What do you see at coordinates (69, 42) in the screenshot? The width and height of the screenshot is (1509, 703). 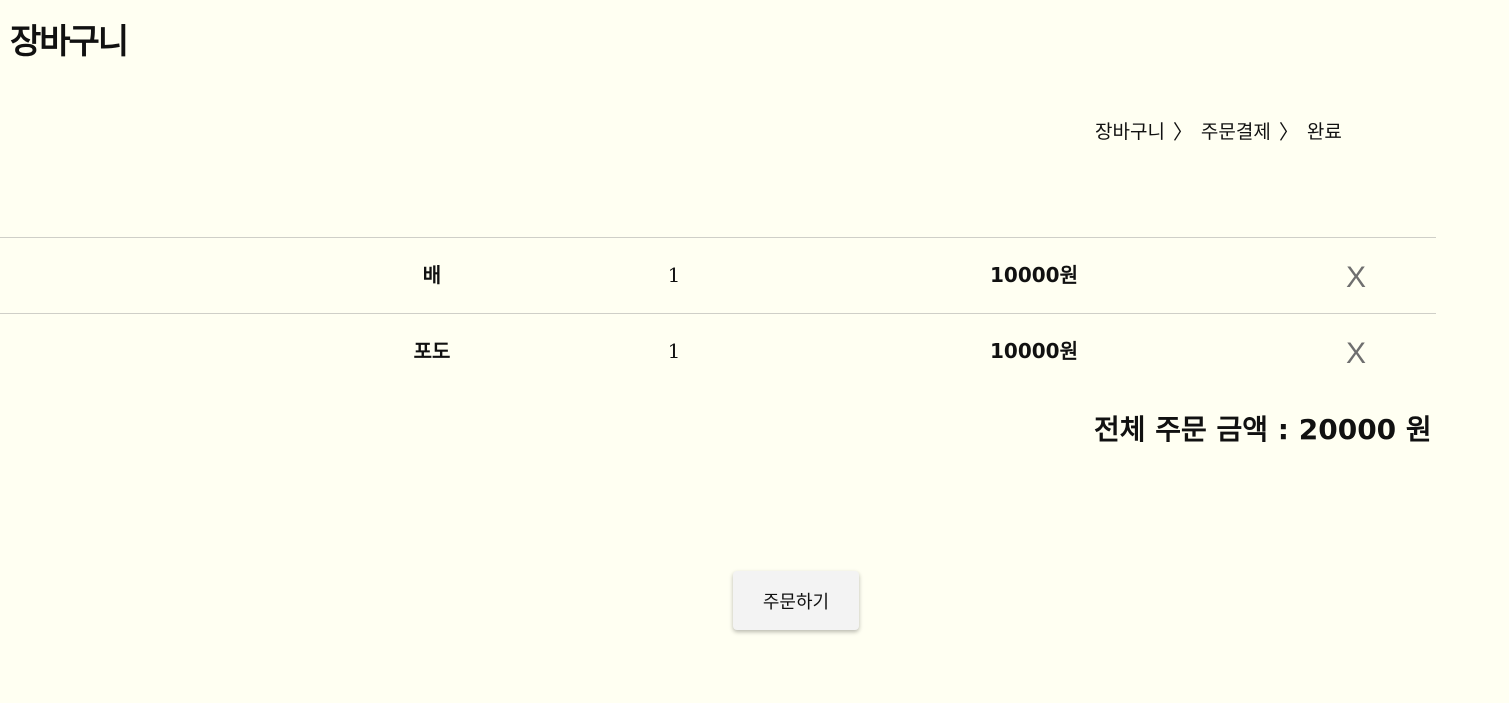 I see `page-title: 장바구니` at bounding box center [69, 42].